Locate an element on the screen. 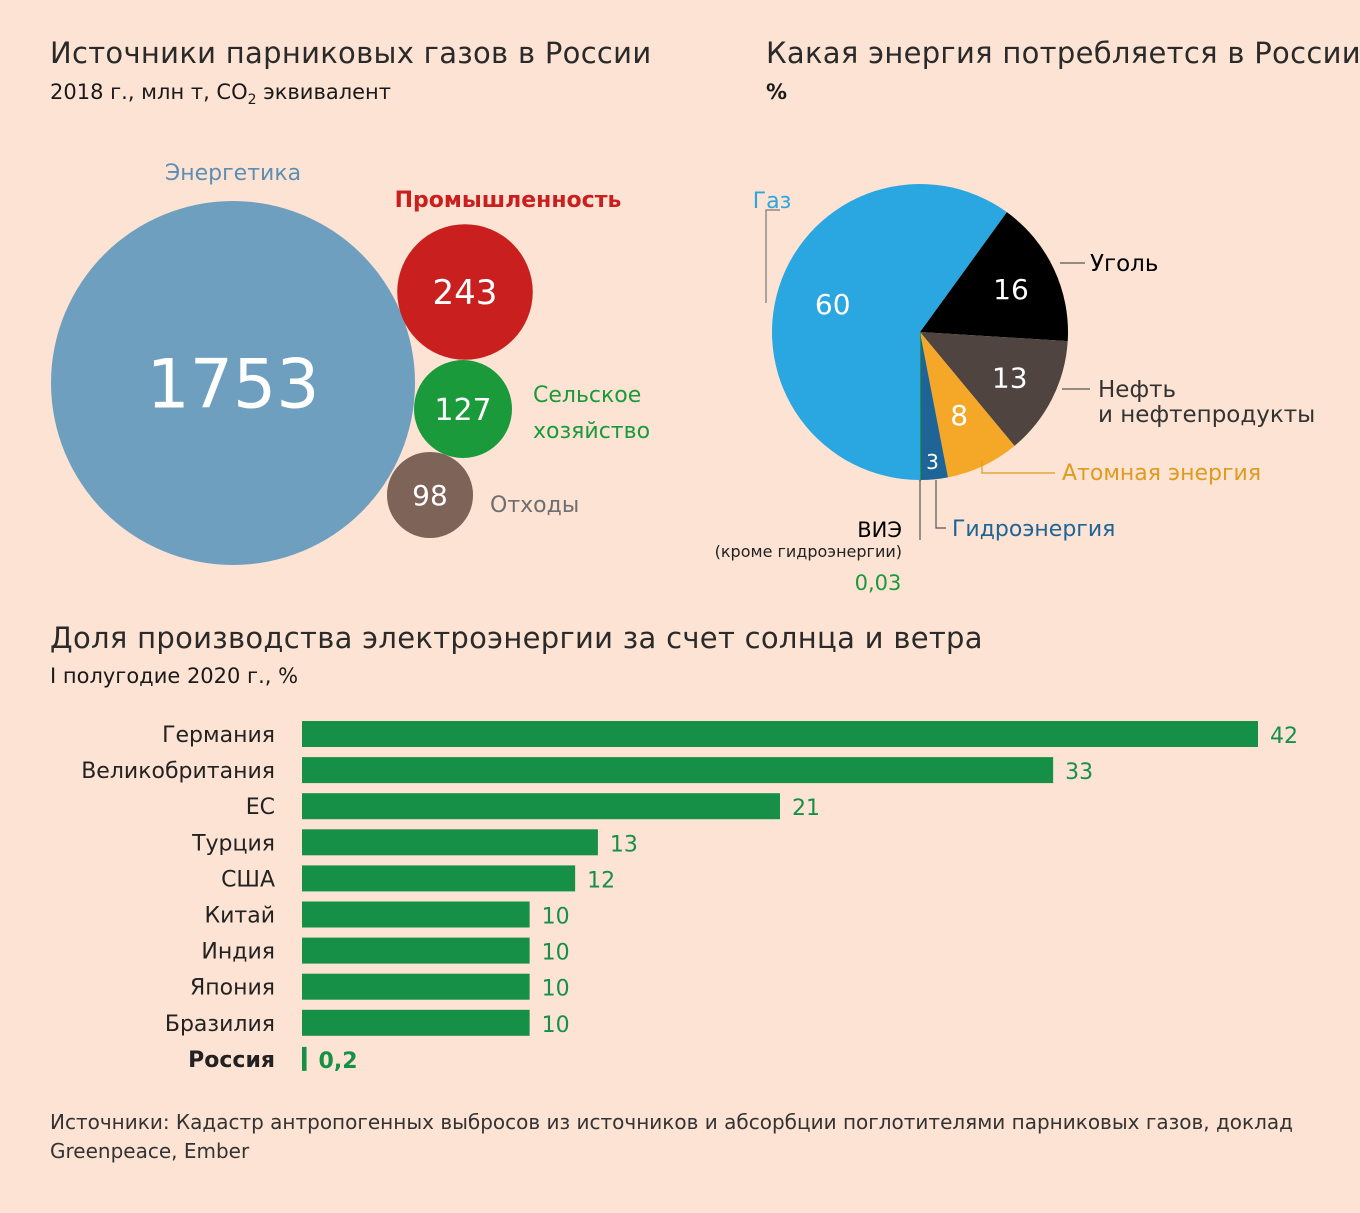 This screenshot has width=1360, height=1213. bar-value-label: 12 is located at coordinates (601, 880).